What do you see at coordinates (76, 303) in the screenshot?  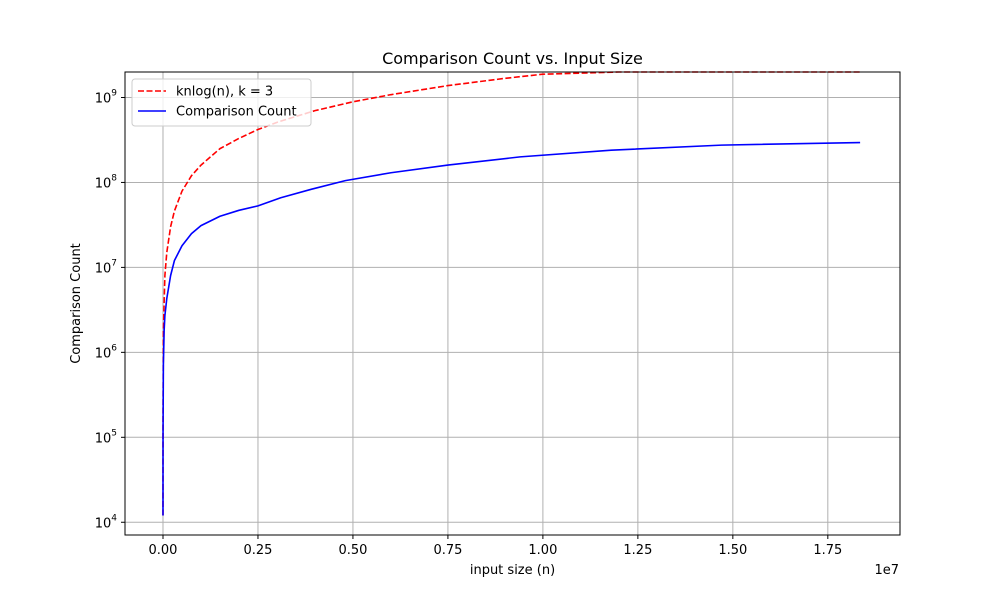 I see `y-axis-label: Comparison Count` at bounding box center [76, 303].